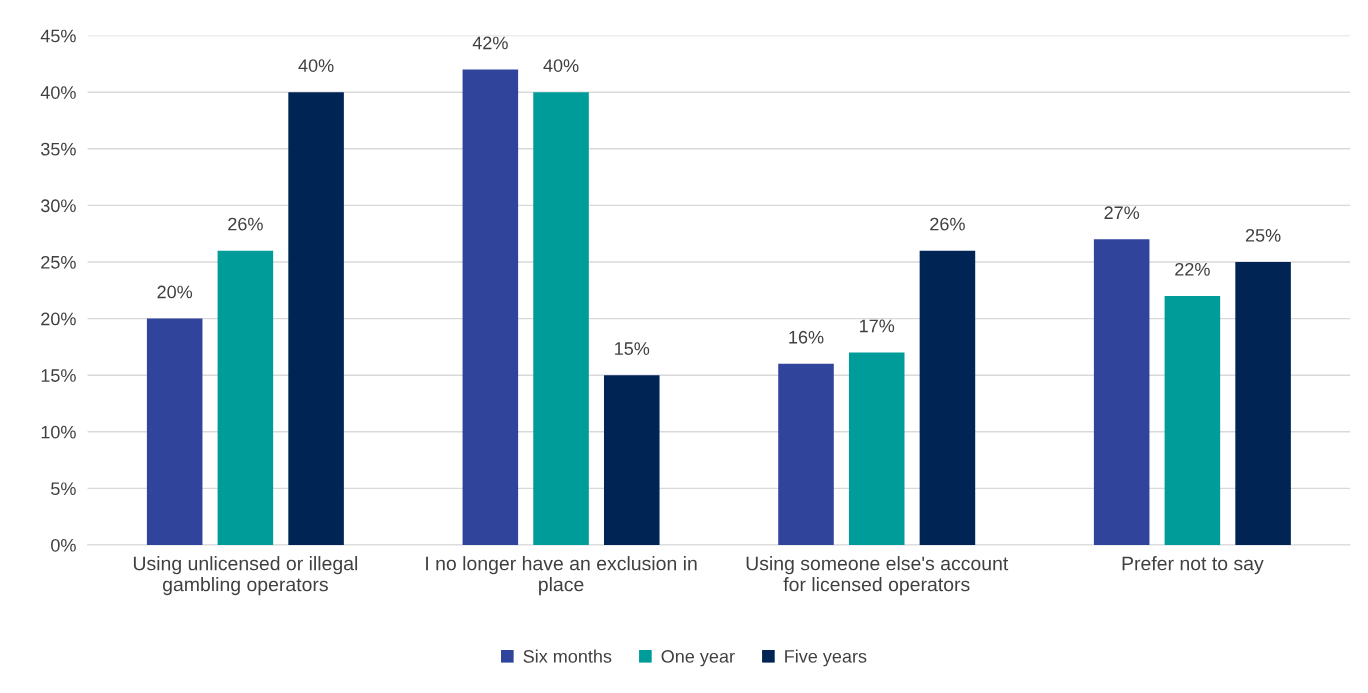 This screenshot has height=693, width=1368. Describe the element at coordinates (58, 432) in the screenshot. I see `y-tick-label: 10%` at that location.